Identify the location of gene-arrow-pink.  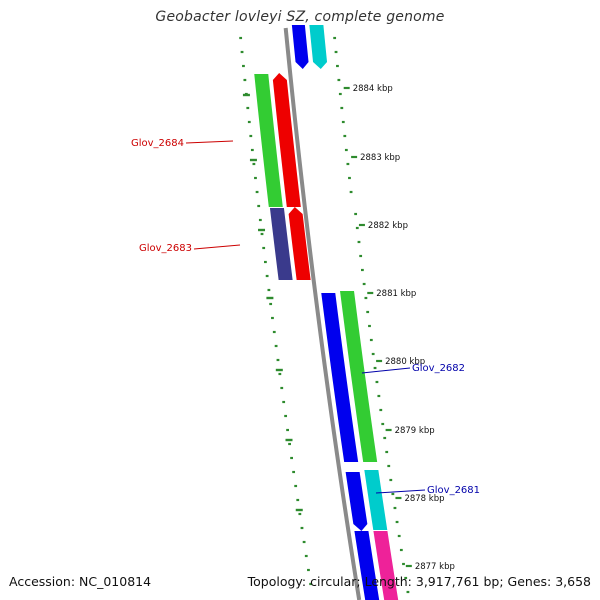
(386, 565).